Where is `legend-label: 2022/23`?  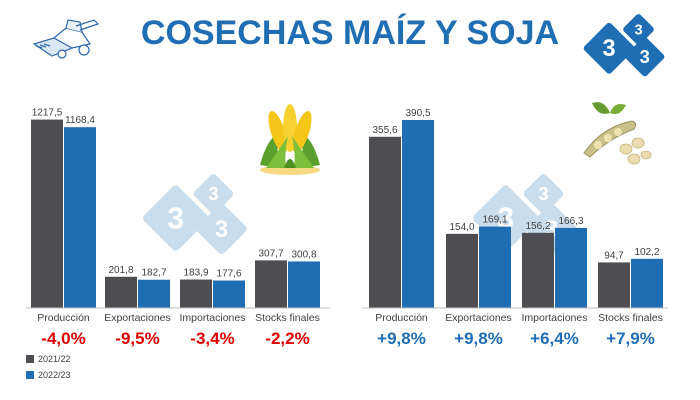
legend-label: 2022/23 is located at coordinates (54, 375).